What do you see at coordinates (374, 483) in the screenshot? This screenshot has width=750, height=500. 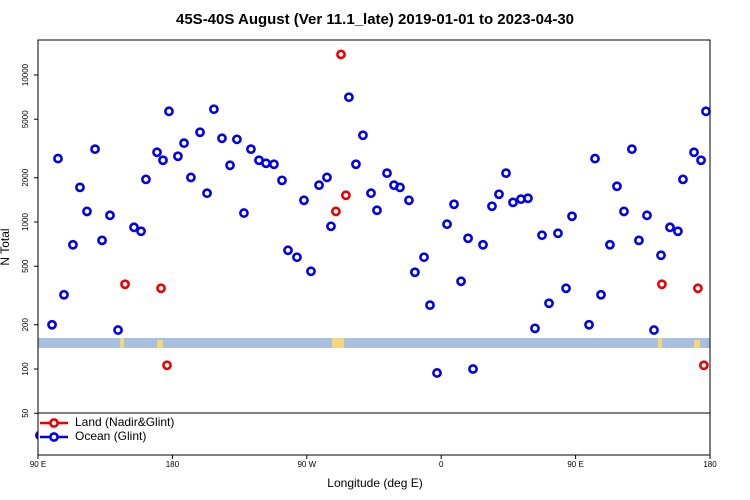 I see `x-axis-label: Longitude (deg E)` at bounding box center [374, 483].